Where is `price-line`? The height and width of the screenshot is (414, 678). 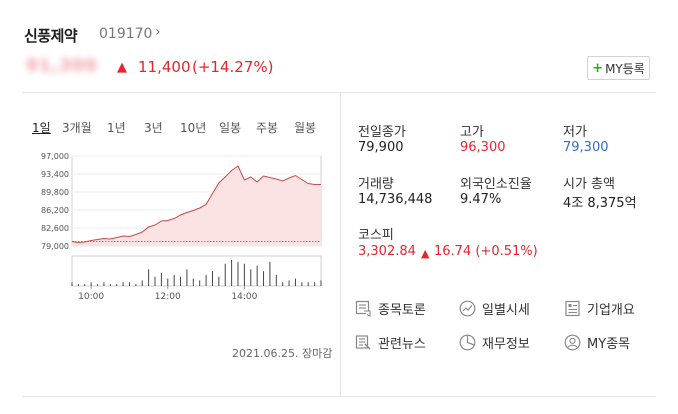
price-line is located at coordinates (196, 204).